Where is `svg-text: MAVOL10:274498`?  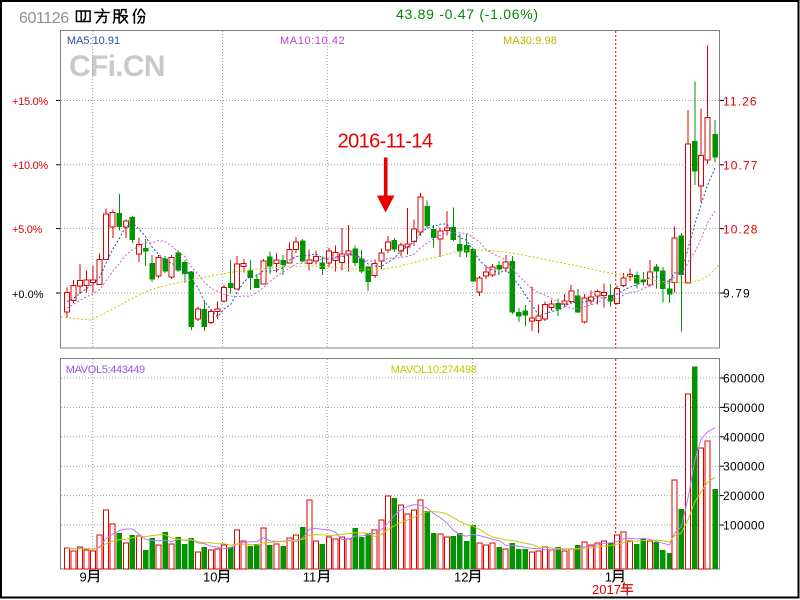 svg-text: MAVOL10:274498 is located at coordinates (434, 370).